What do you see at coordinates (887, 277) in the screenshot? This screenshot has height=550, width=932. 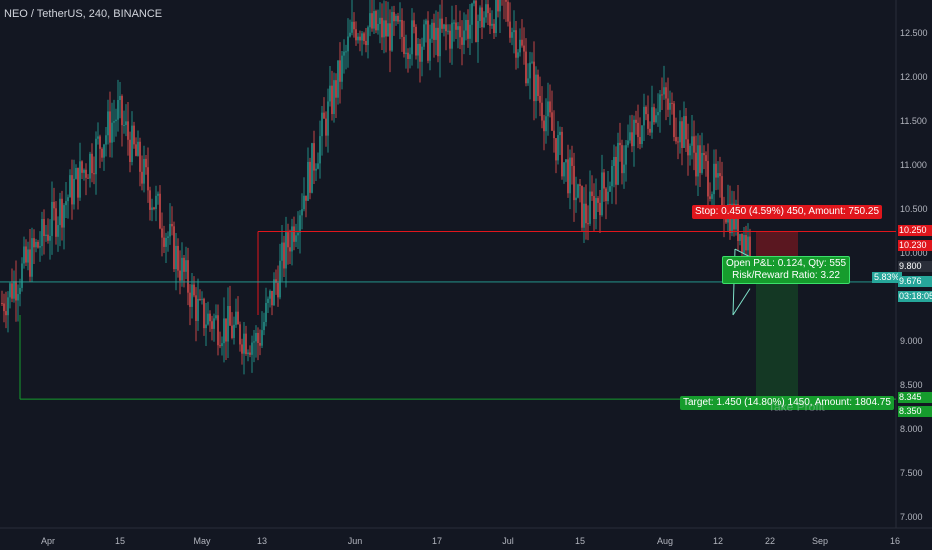 I see `change-badge: 5.83%` at bounding box center [887, 277].